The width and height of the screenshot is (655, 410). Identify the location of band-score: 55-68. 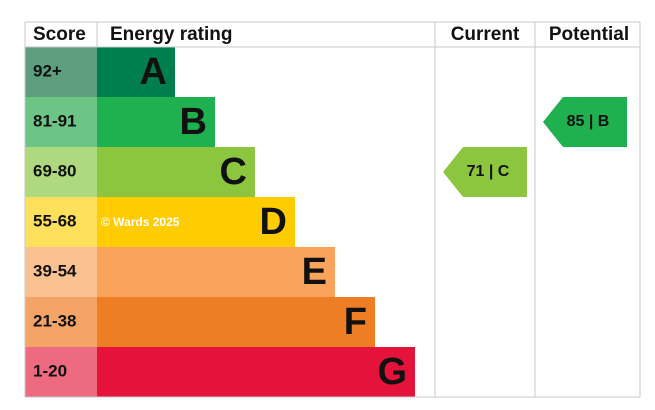
(54, 220).